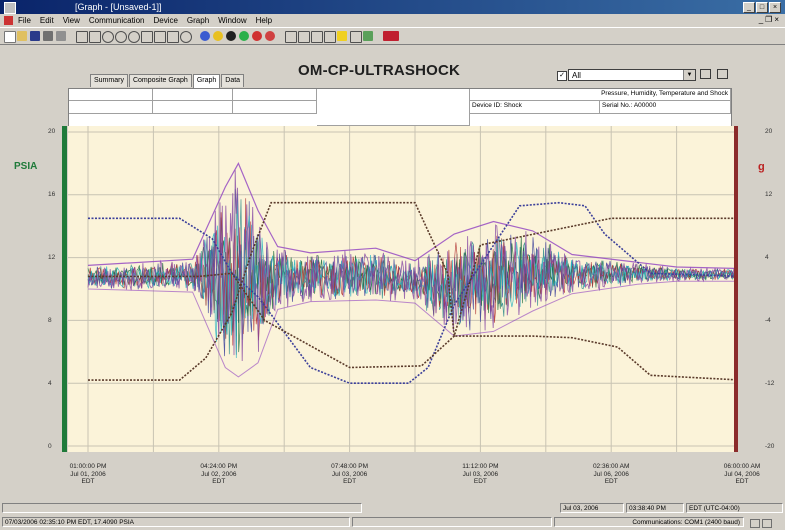  I want to click on maximize-button: □, so click(762, 7).